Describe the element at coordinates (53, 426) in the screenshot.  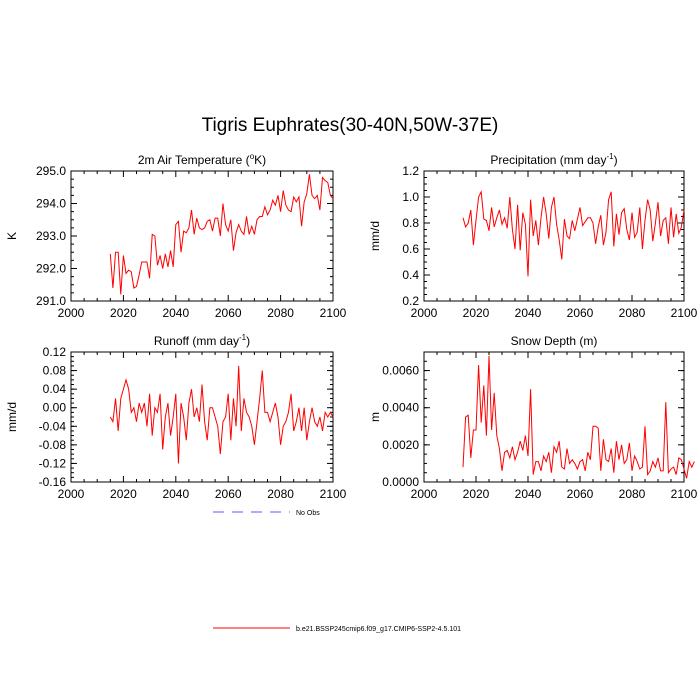
I see `y-tick-label: -0.04` at that location.